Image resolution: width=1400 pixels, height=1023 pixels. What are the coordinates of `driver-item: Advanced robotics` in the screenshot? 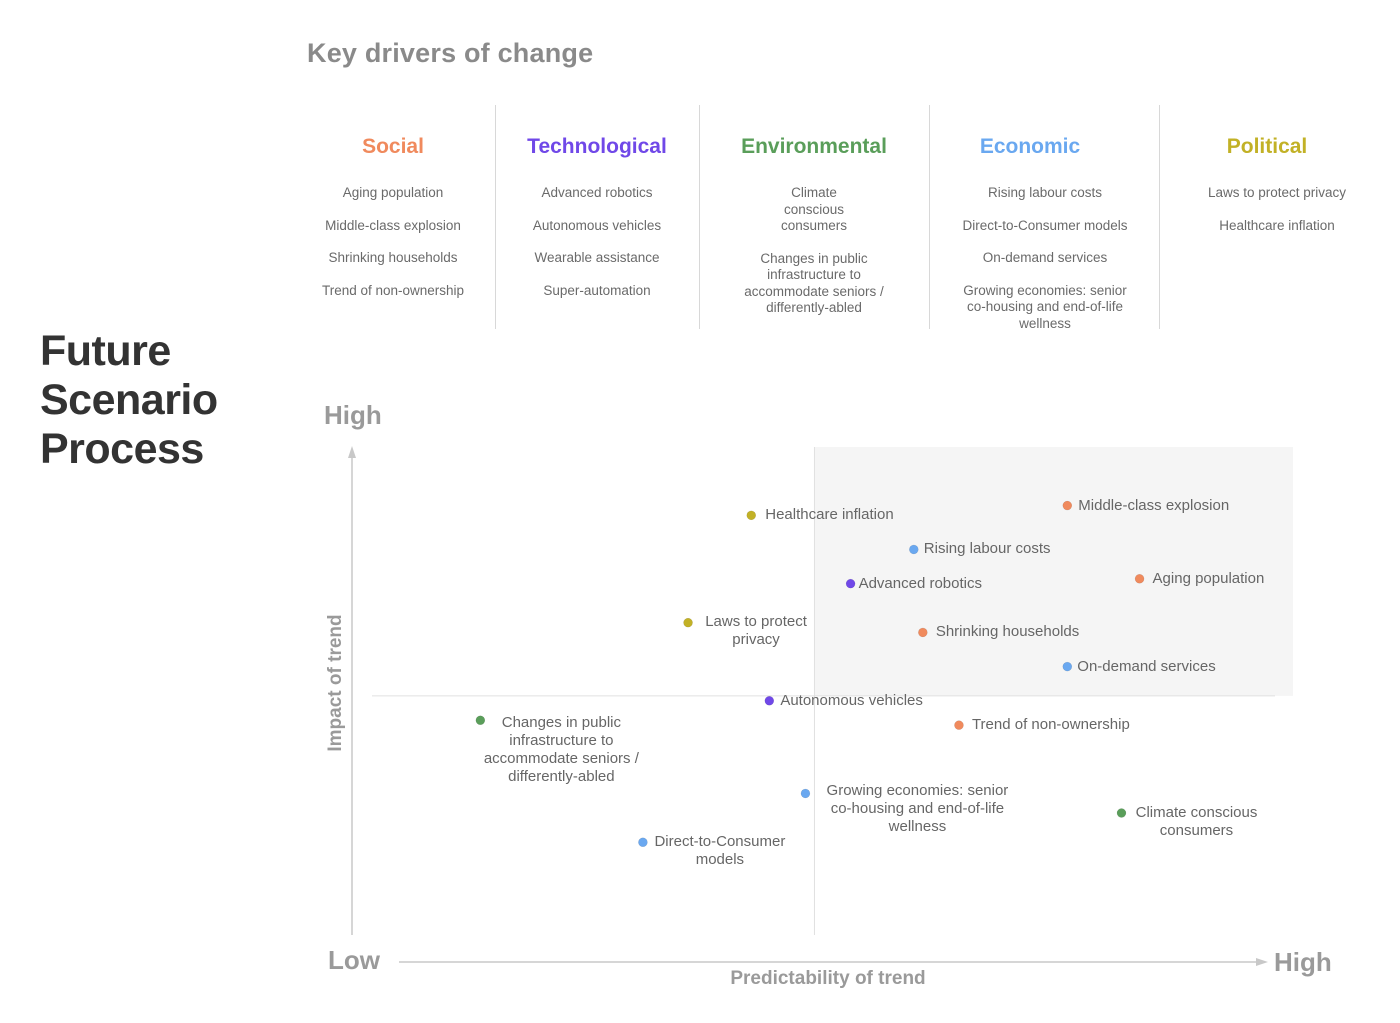 It's located at (597, 192).